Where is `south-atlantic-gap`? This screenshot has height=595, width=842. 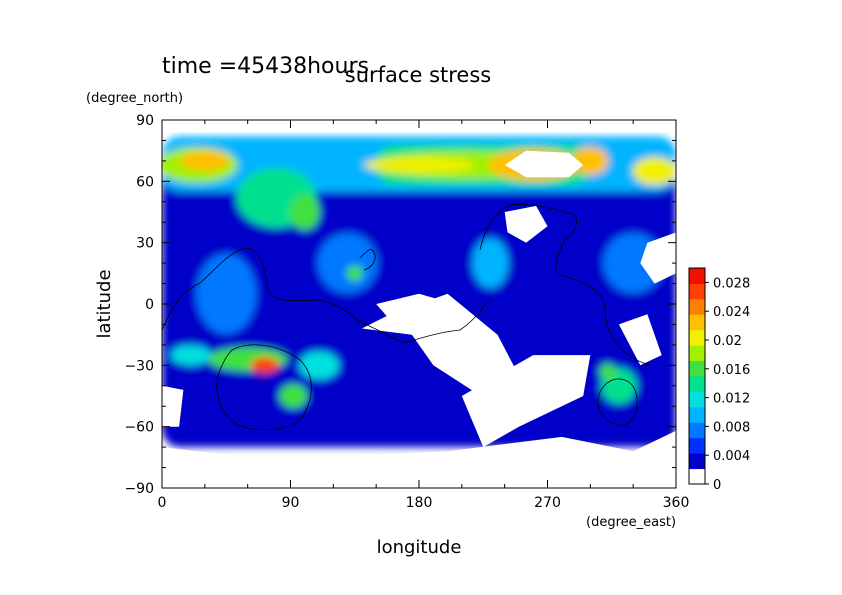 south-atlantic-gap is located at coordinates (640, 340).